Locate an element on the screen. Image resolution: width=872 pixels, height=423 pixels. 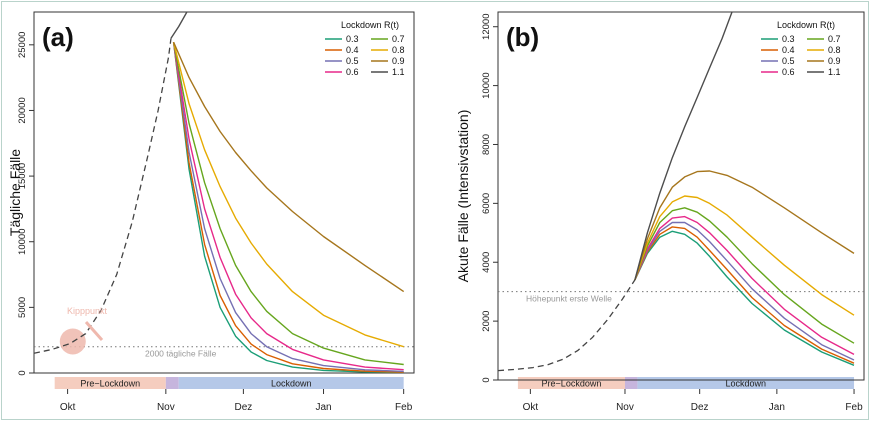
y-tick-label: 20000 is located at coordinates (22, 110).